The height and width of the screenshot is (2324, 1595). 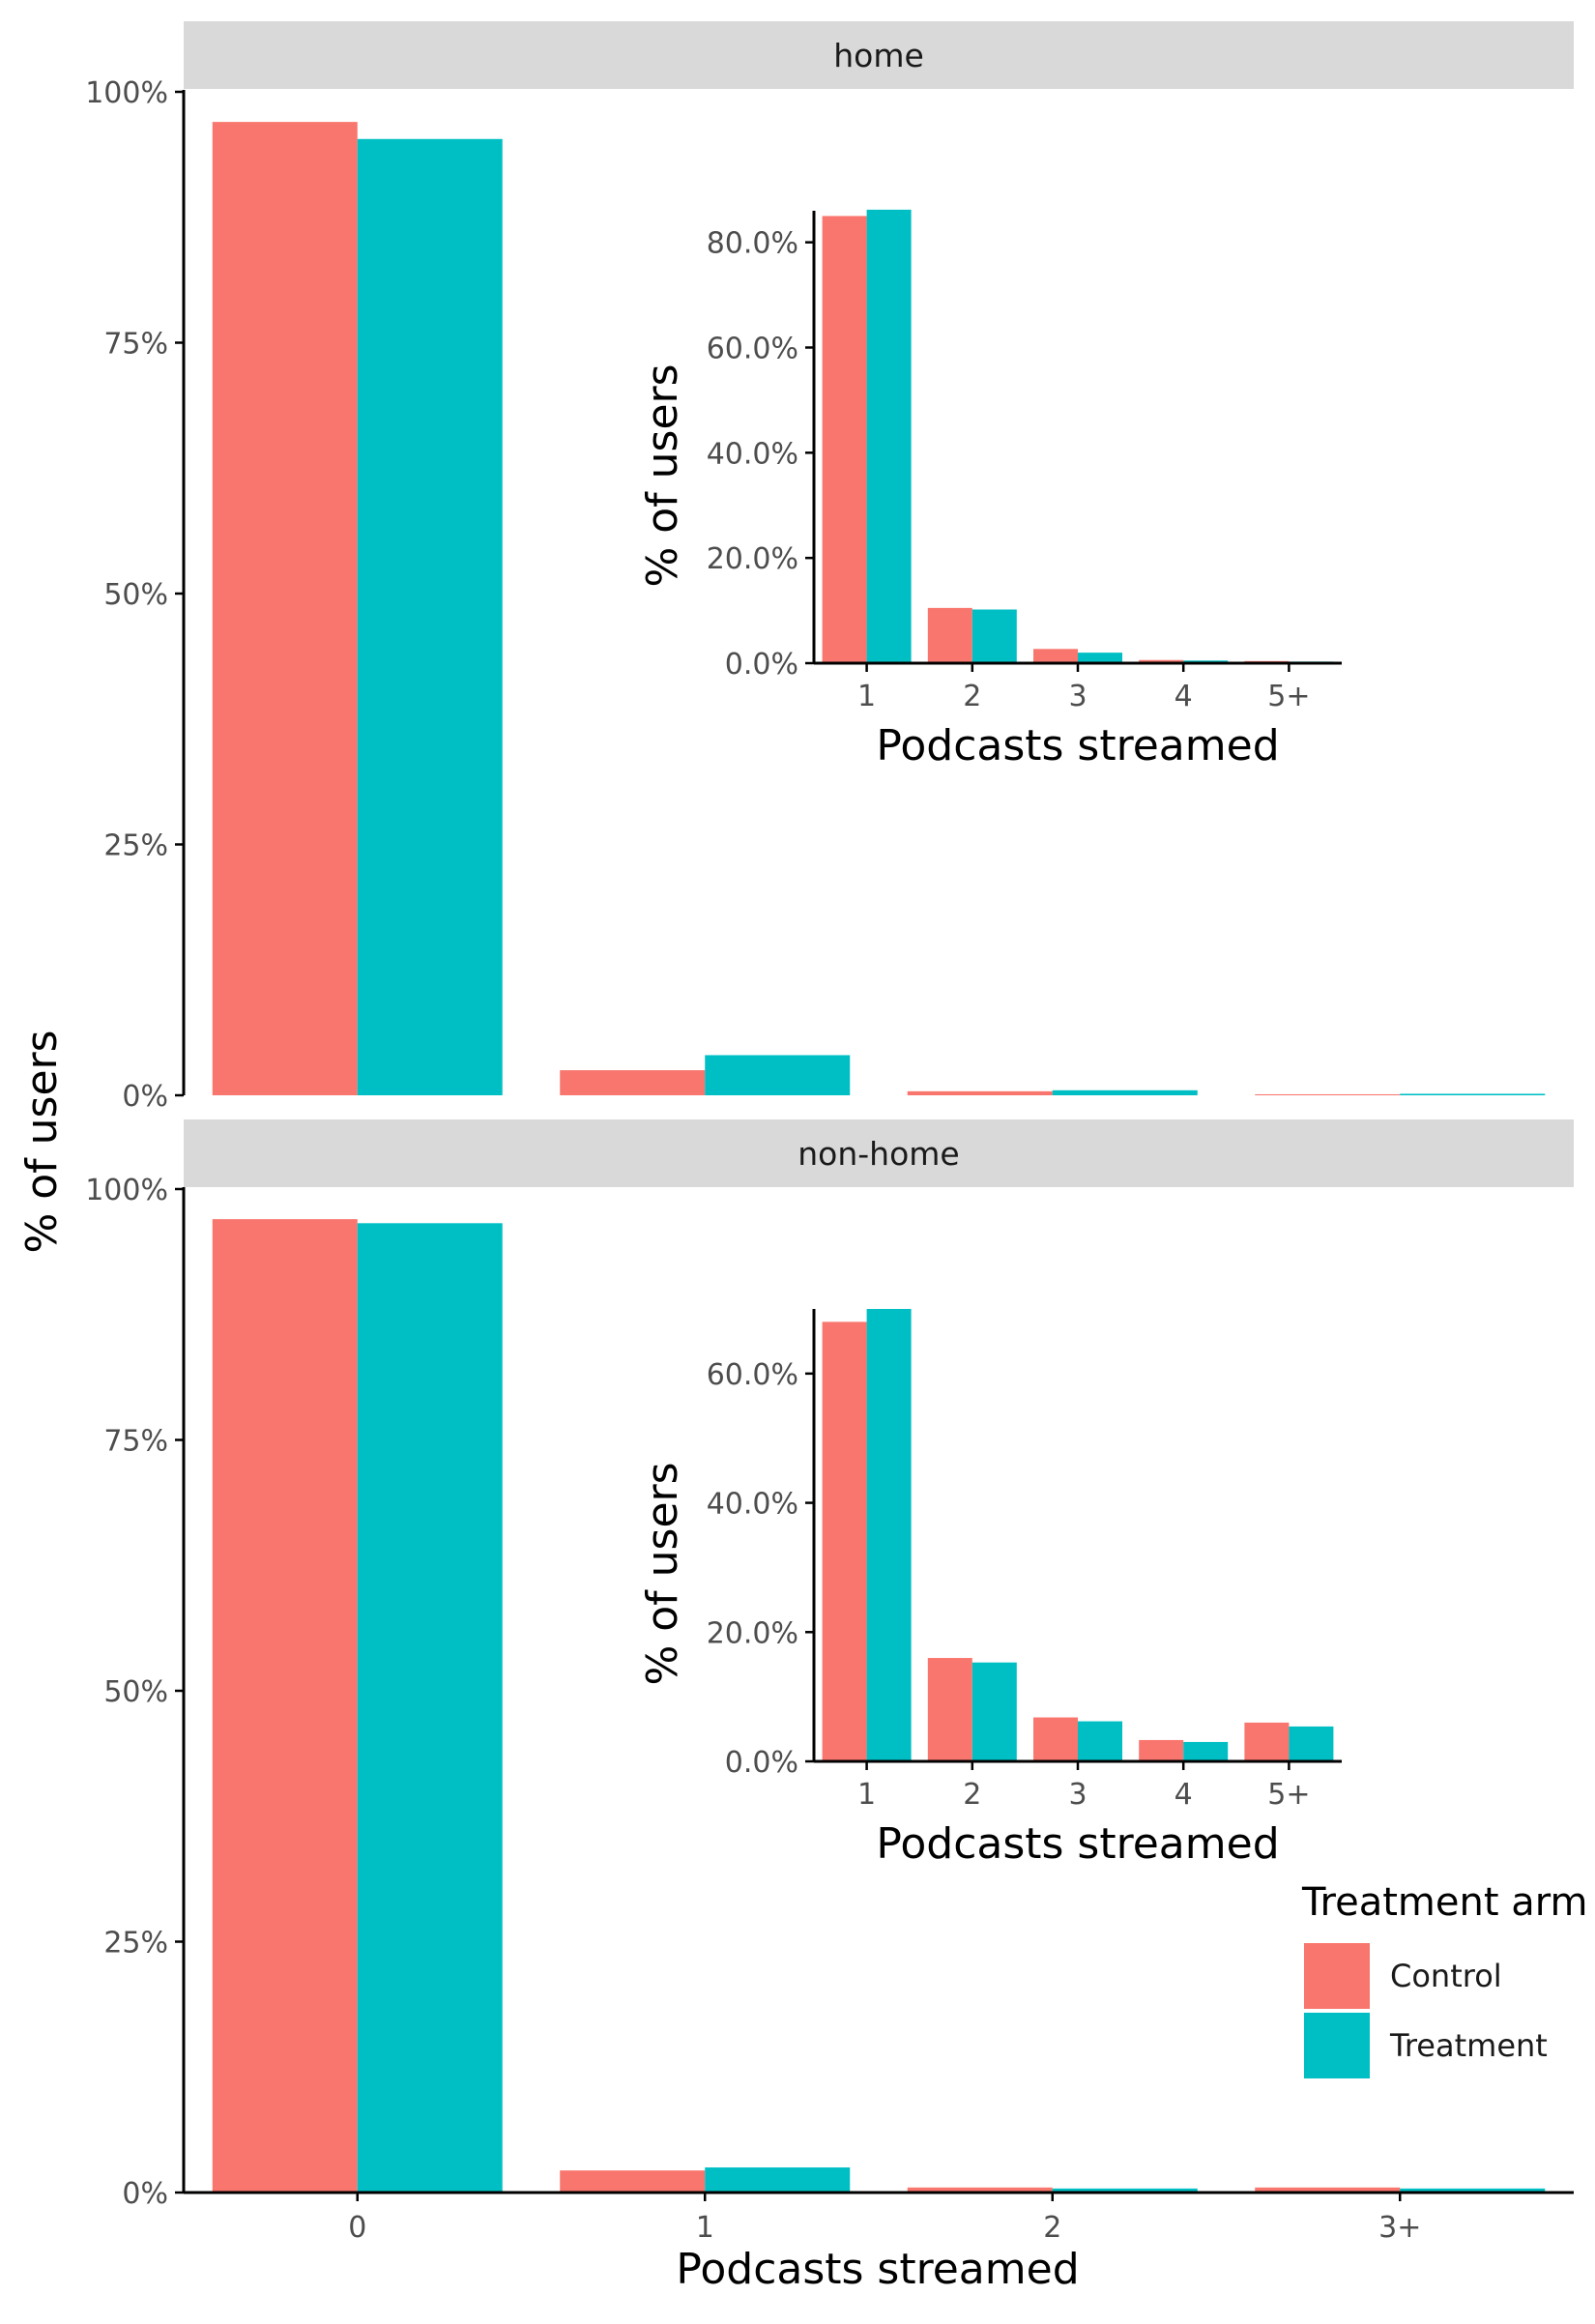 What do you see at coordinates (1337, 2045) in the screenshot?
I see `legend-swatch-treatment` at bounding box center [1337, 2045].